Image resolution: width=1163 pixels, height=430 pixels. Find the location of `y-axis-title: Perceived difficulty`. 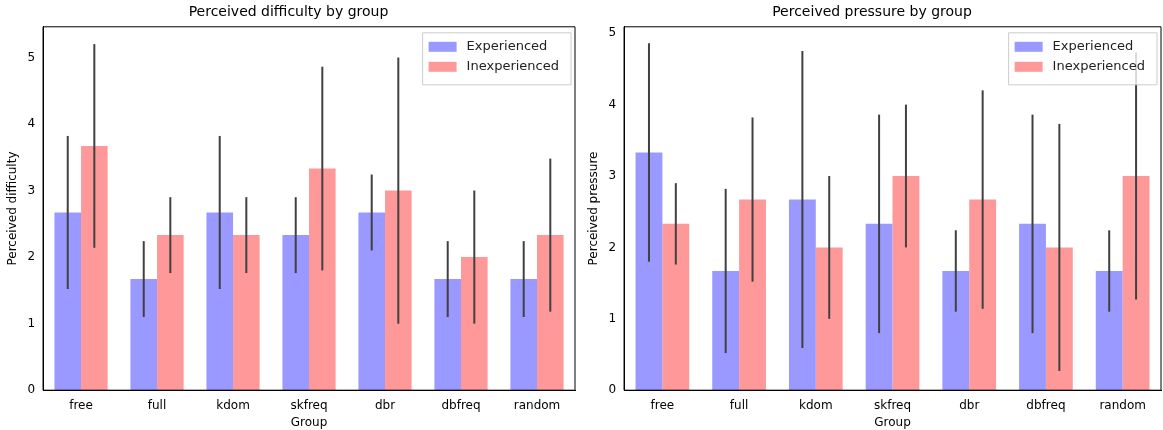

y-axis-title: Perceived difficulty is located at coordinates (12, 208).